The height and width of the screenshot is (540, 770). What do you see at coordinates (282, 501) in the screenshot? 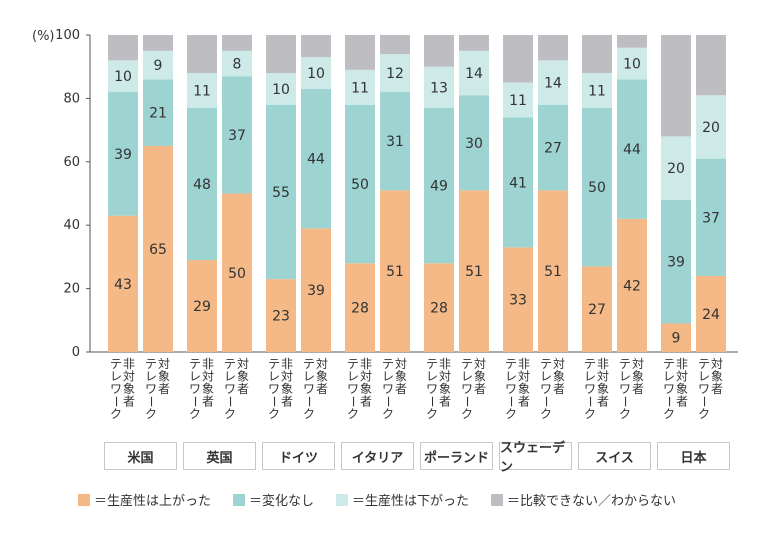
I see `legend-label: ＝変化なし` at bounding box center [282, 501].